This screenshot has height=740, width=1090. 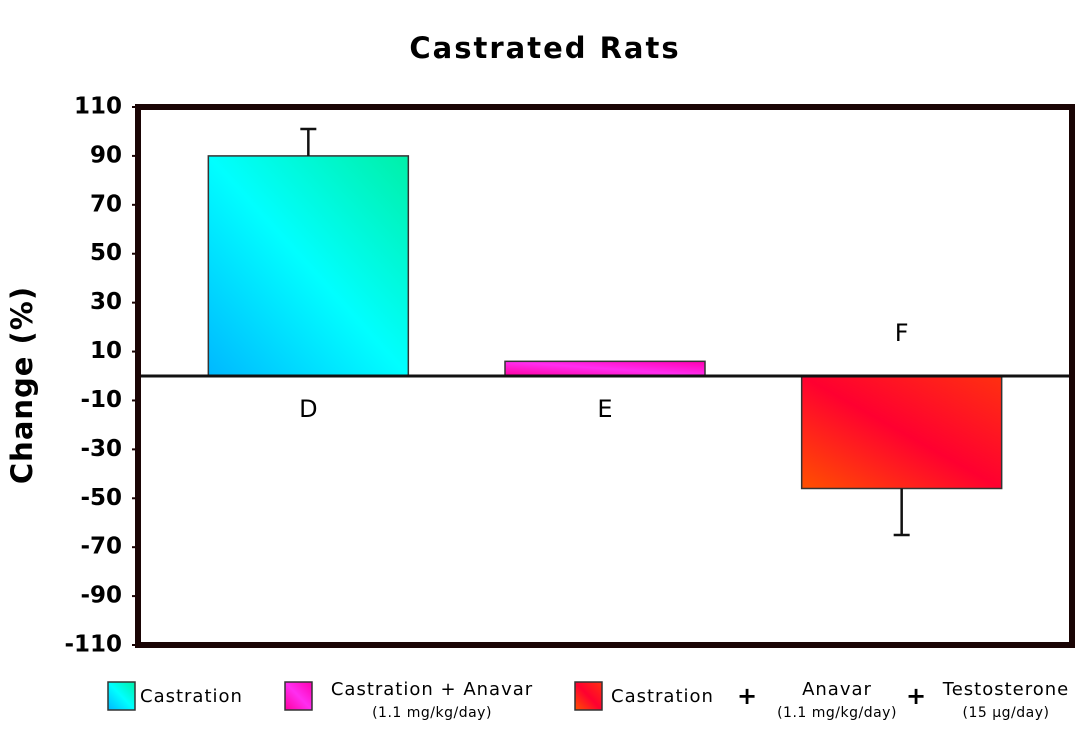 What do you see at coordinates (101, 547) in the screenshot?
I see `y-tick-label: -70` at bounding box center [101, 547].